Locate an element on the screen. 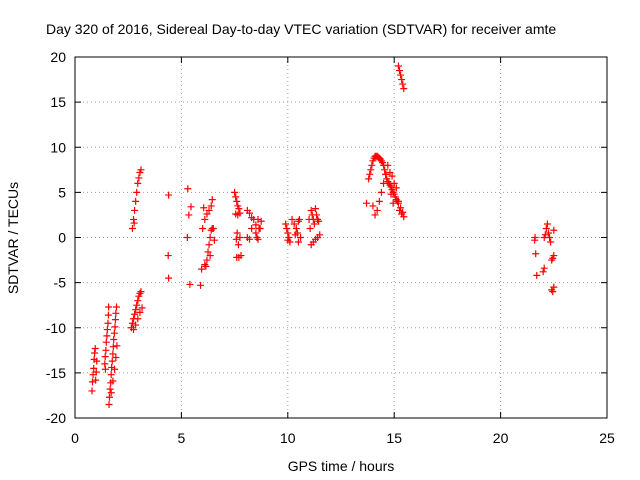 The height and width of the screenshot is (480, 640). x-tick-label: 15 is located at coordinates (394, 438).